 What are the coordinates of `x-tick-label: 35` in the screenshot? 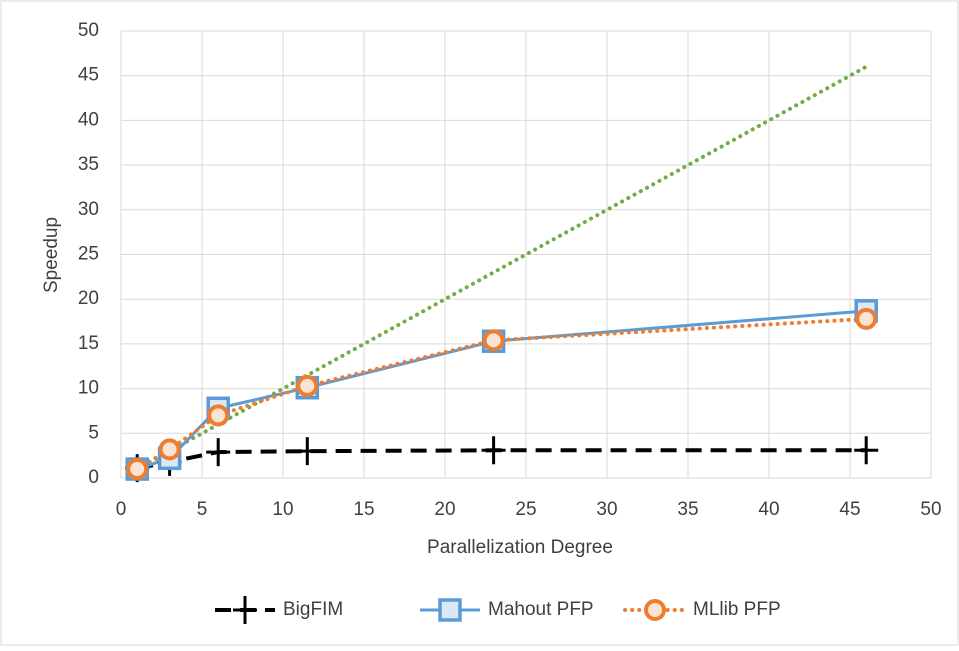 It's located at (687, 509).